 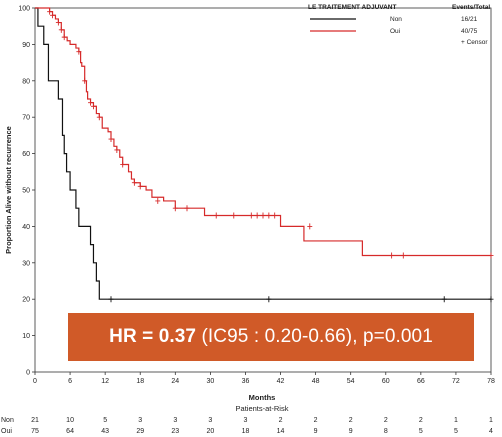 I want to click on x-tick-label: 0, so click(x=35, y=381).